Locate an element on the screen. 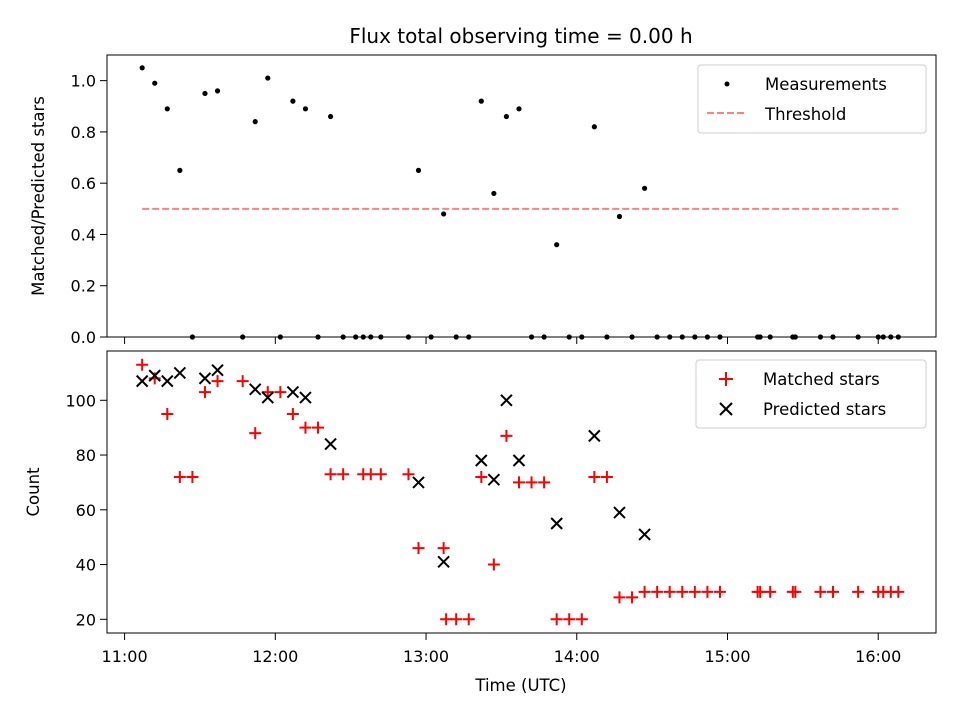  bottom-y-tick-label: 60 is located at coordinates (86, 510).